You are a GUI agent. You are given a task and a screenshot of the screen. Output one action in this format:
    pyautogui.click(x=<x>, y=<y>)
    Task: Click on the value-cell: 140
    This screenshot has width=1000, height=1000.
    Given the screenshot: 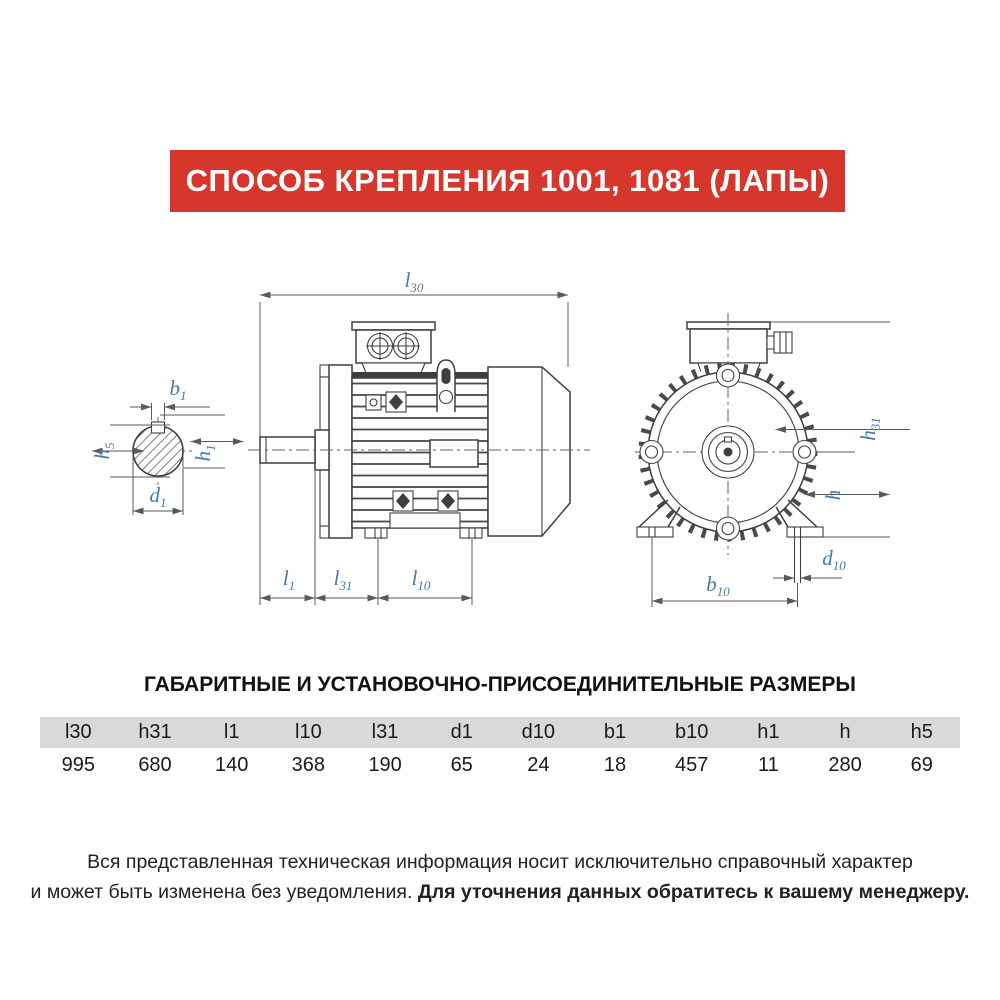 What is the action you would take?
    pyautogui.click(x=231, y=765)
    